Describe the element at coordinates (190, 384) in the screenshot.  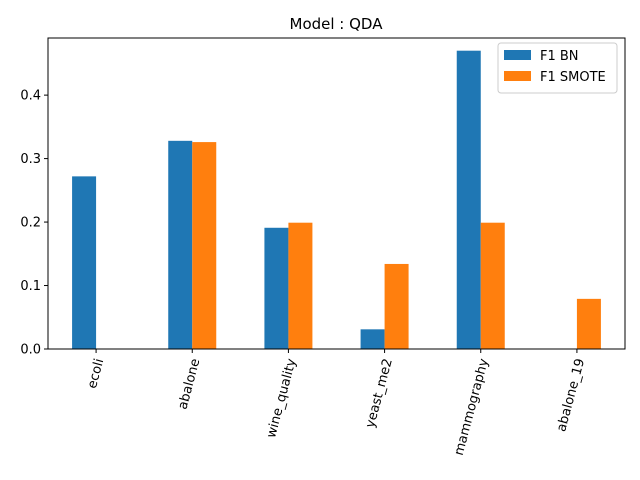
I see `x-tick-label: abalone` at that location.